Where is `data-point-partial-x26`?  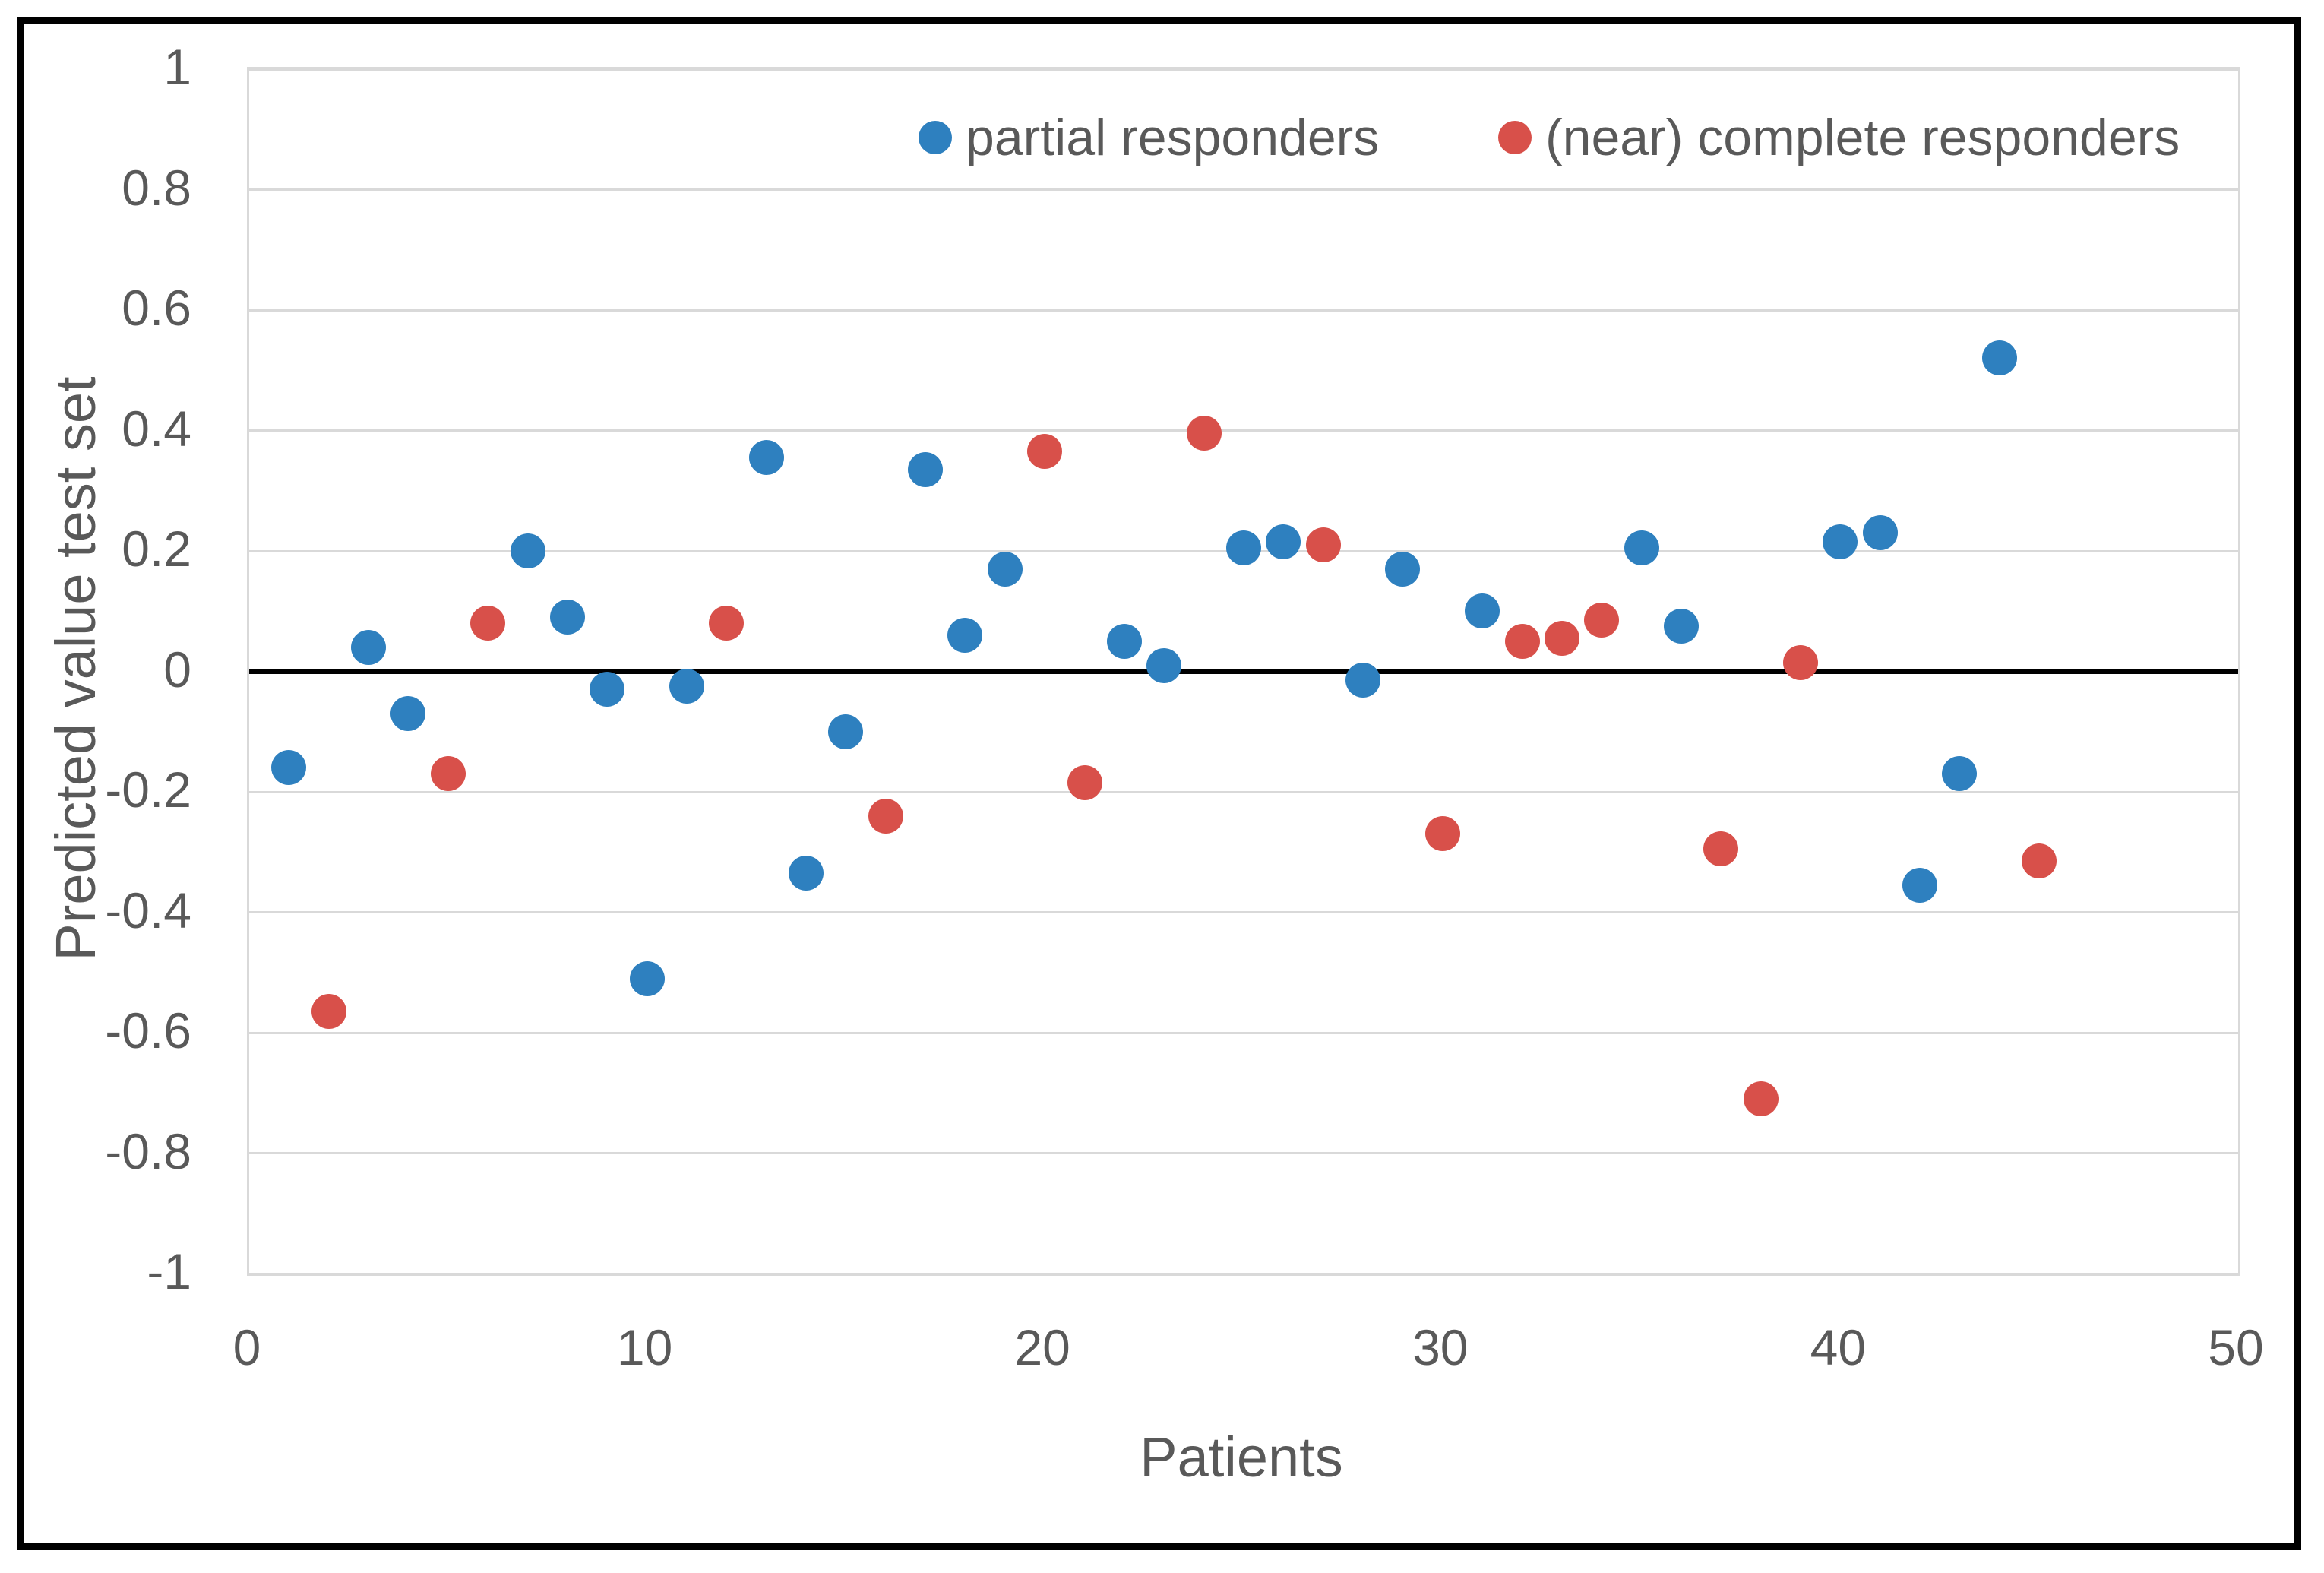 data-point-partial-x26 is located at coordinates (1283, 542).